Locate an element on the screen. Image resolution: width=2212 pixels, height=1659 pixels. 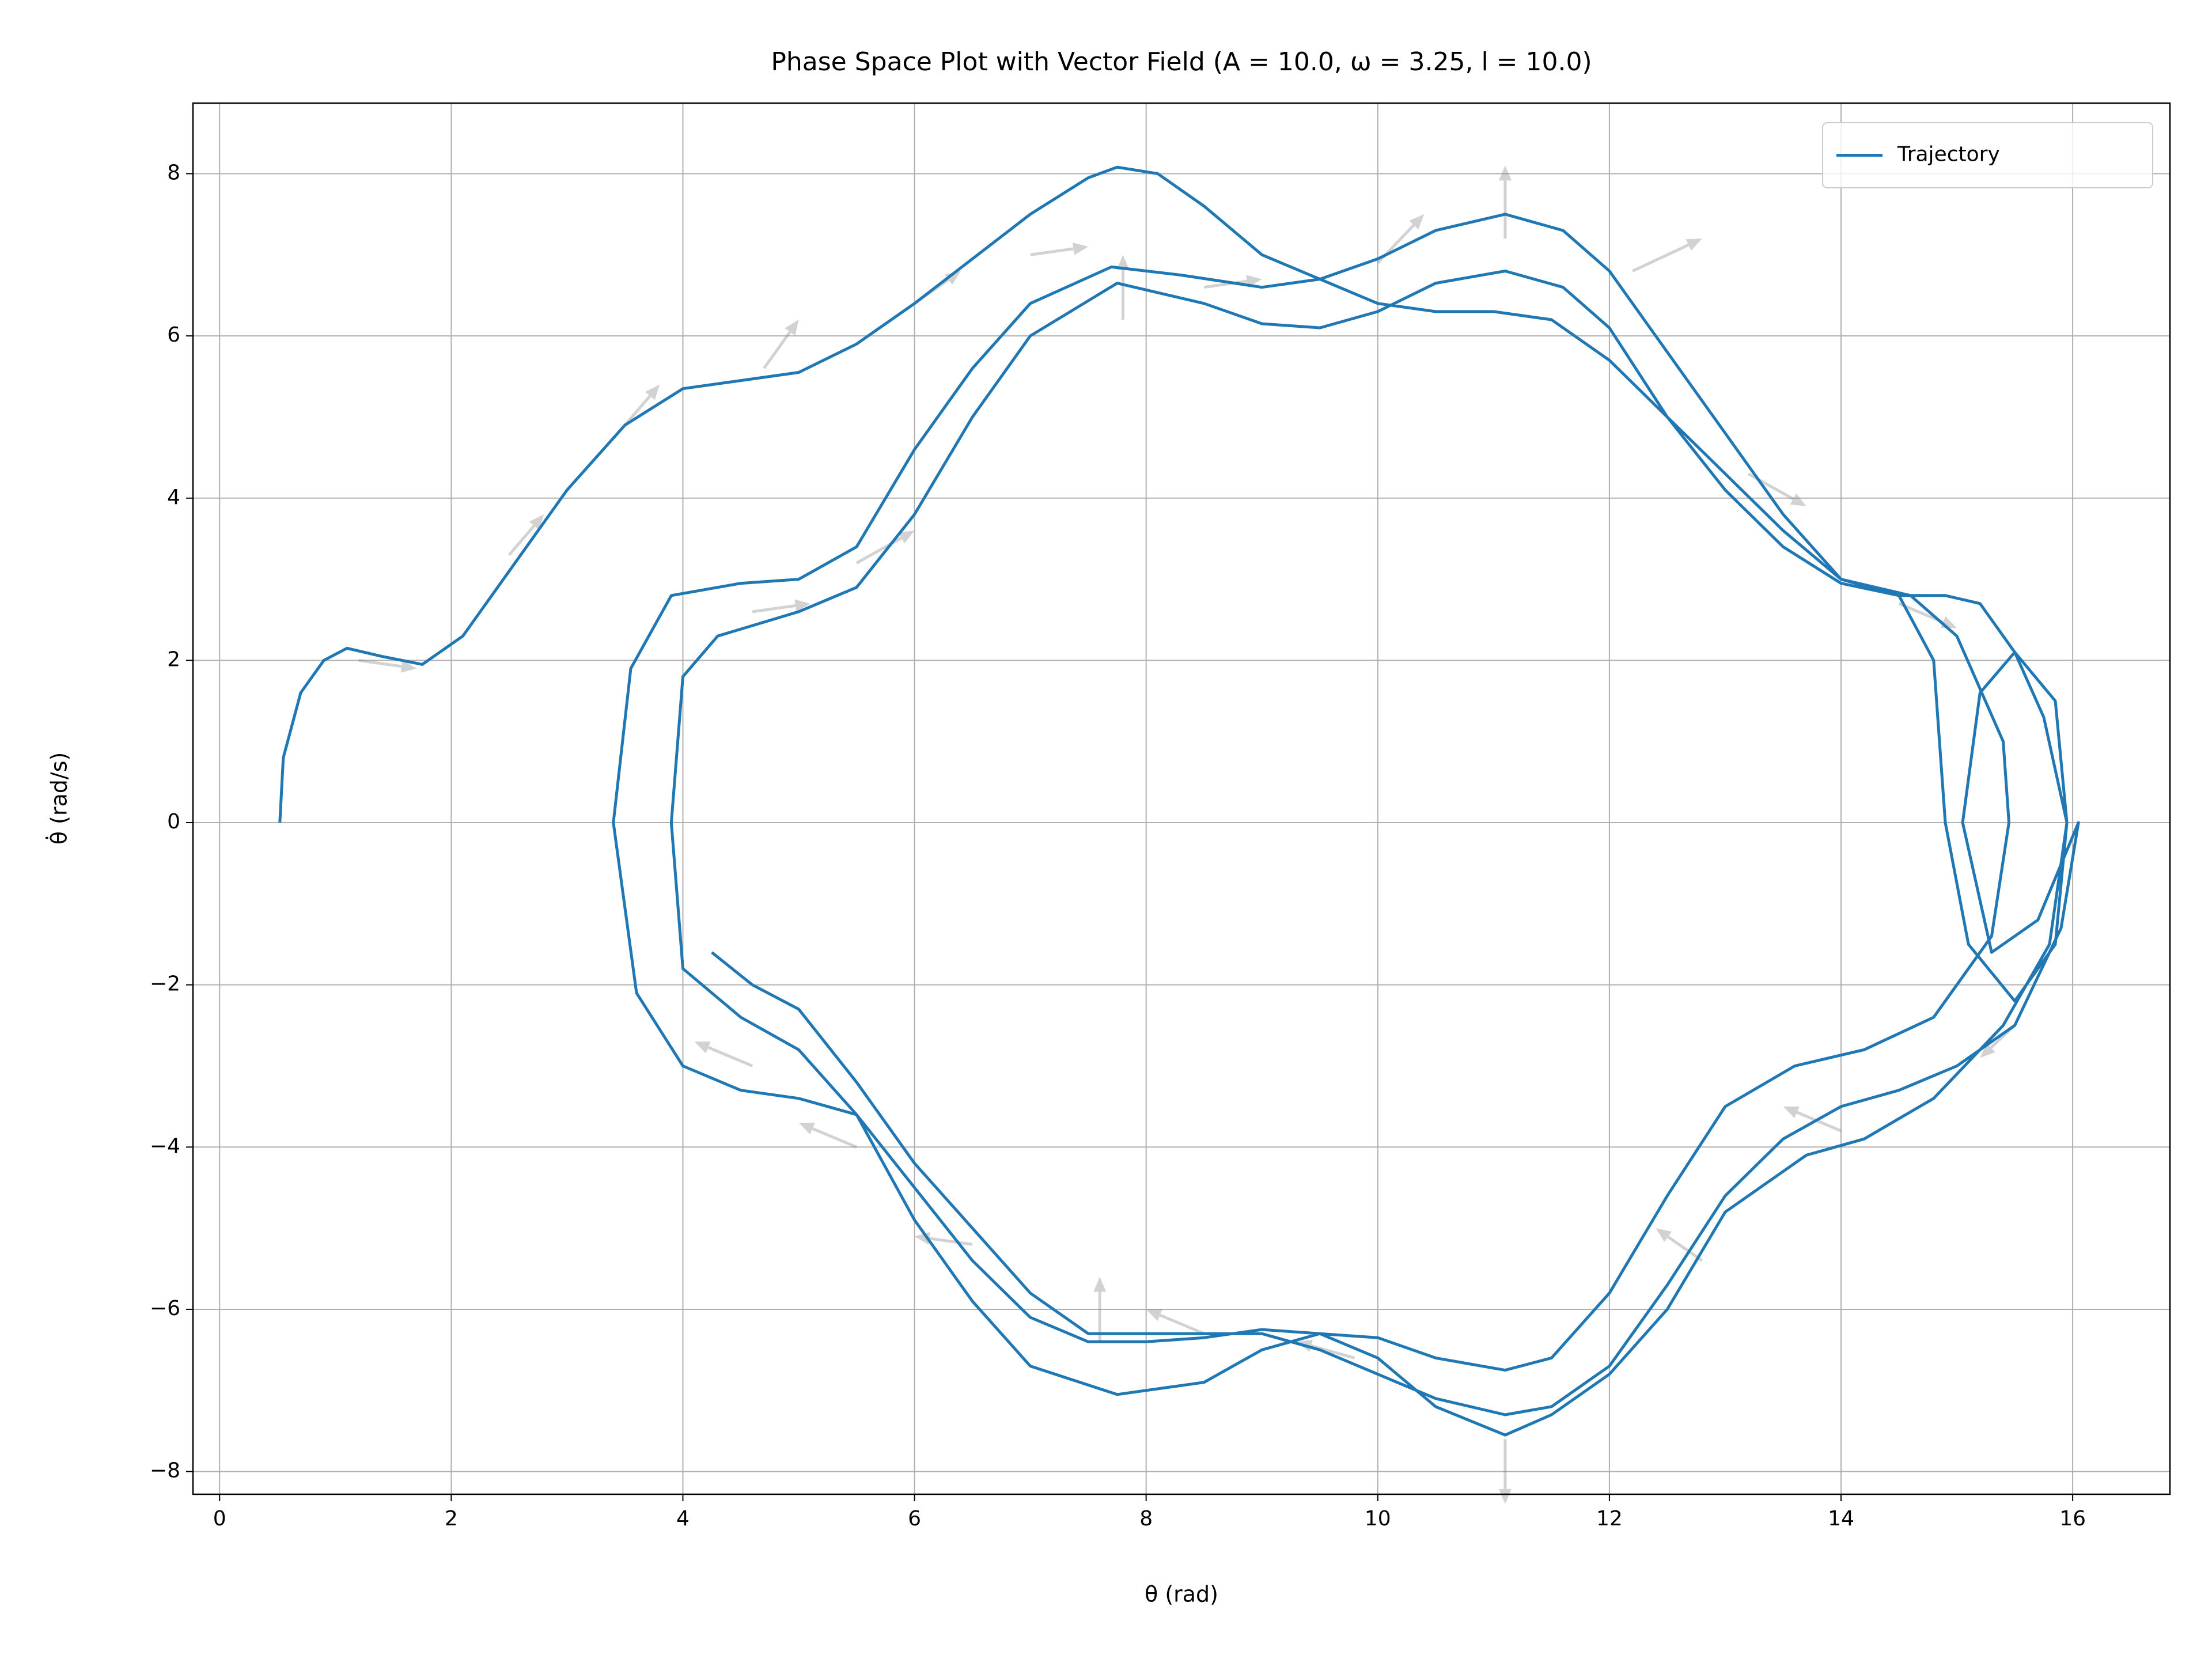
y-tick-label: 2 is located at coordinates (173, 659).